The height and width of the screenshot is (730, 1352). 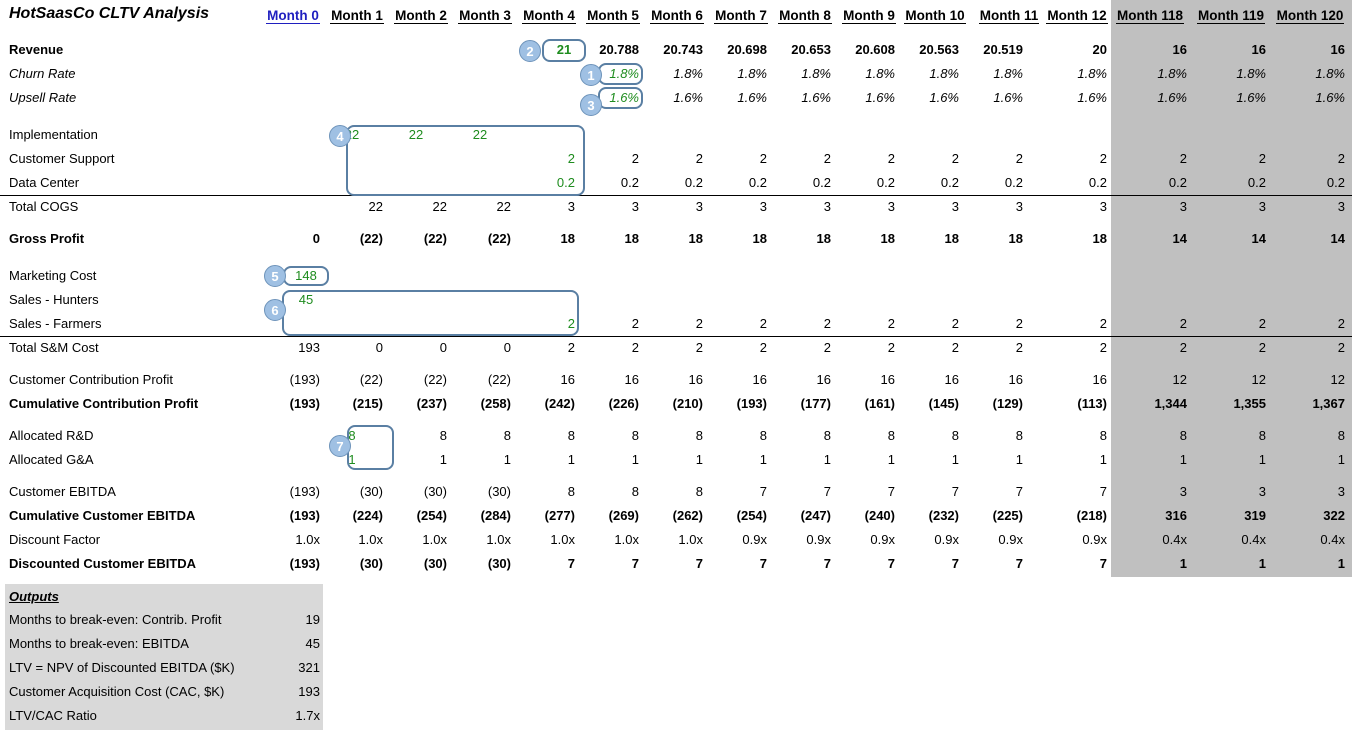 I want to click on month-header-5: Month 5, so click(x=613, y=16).